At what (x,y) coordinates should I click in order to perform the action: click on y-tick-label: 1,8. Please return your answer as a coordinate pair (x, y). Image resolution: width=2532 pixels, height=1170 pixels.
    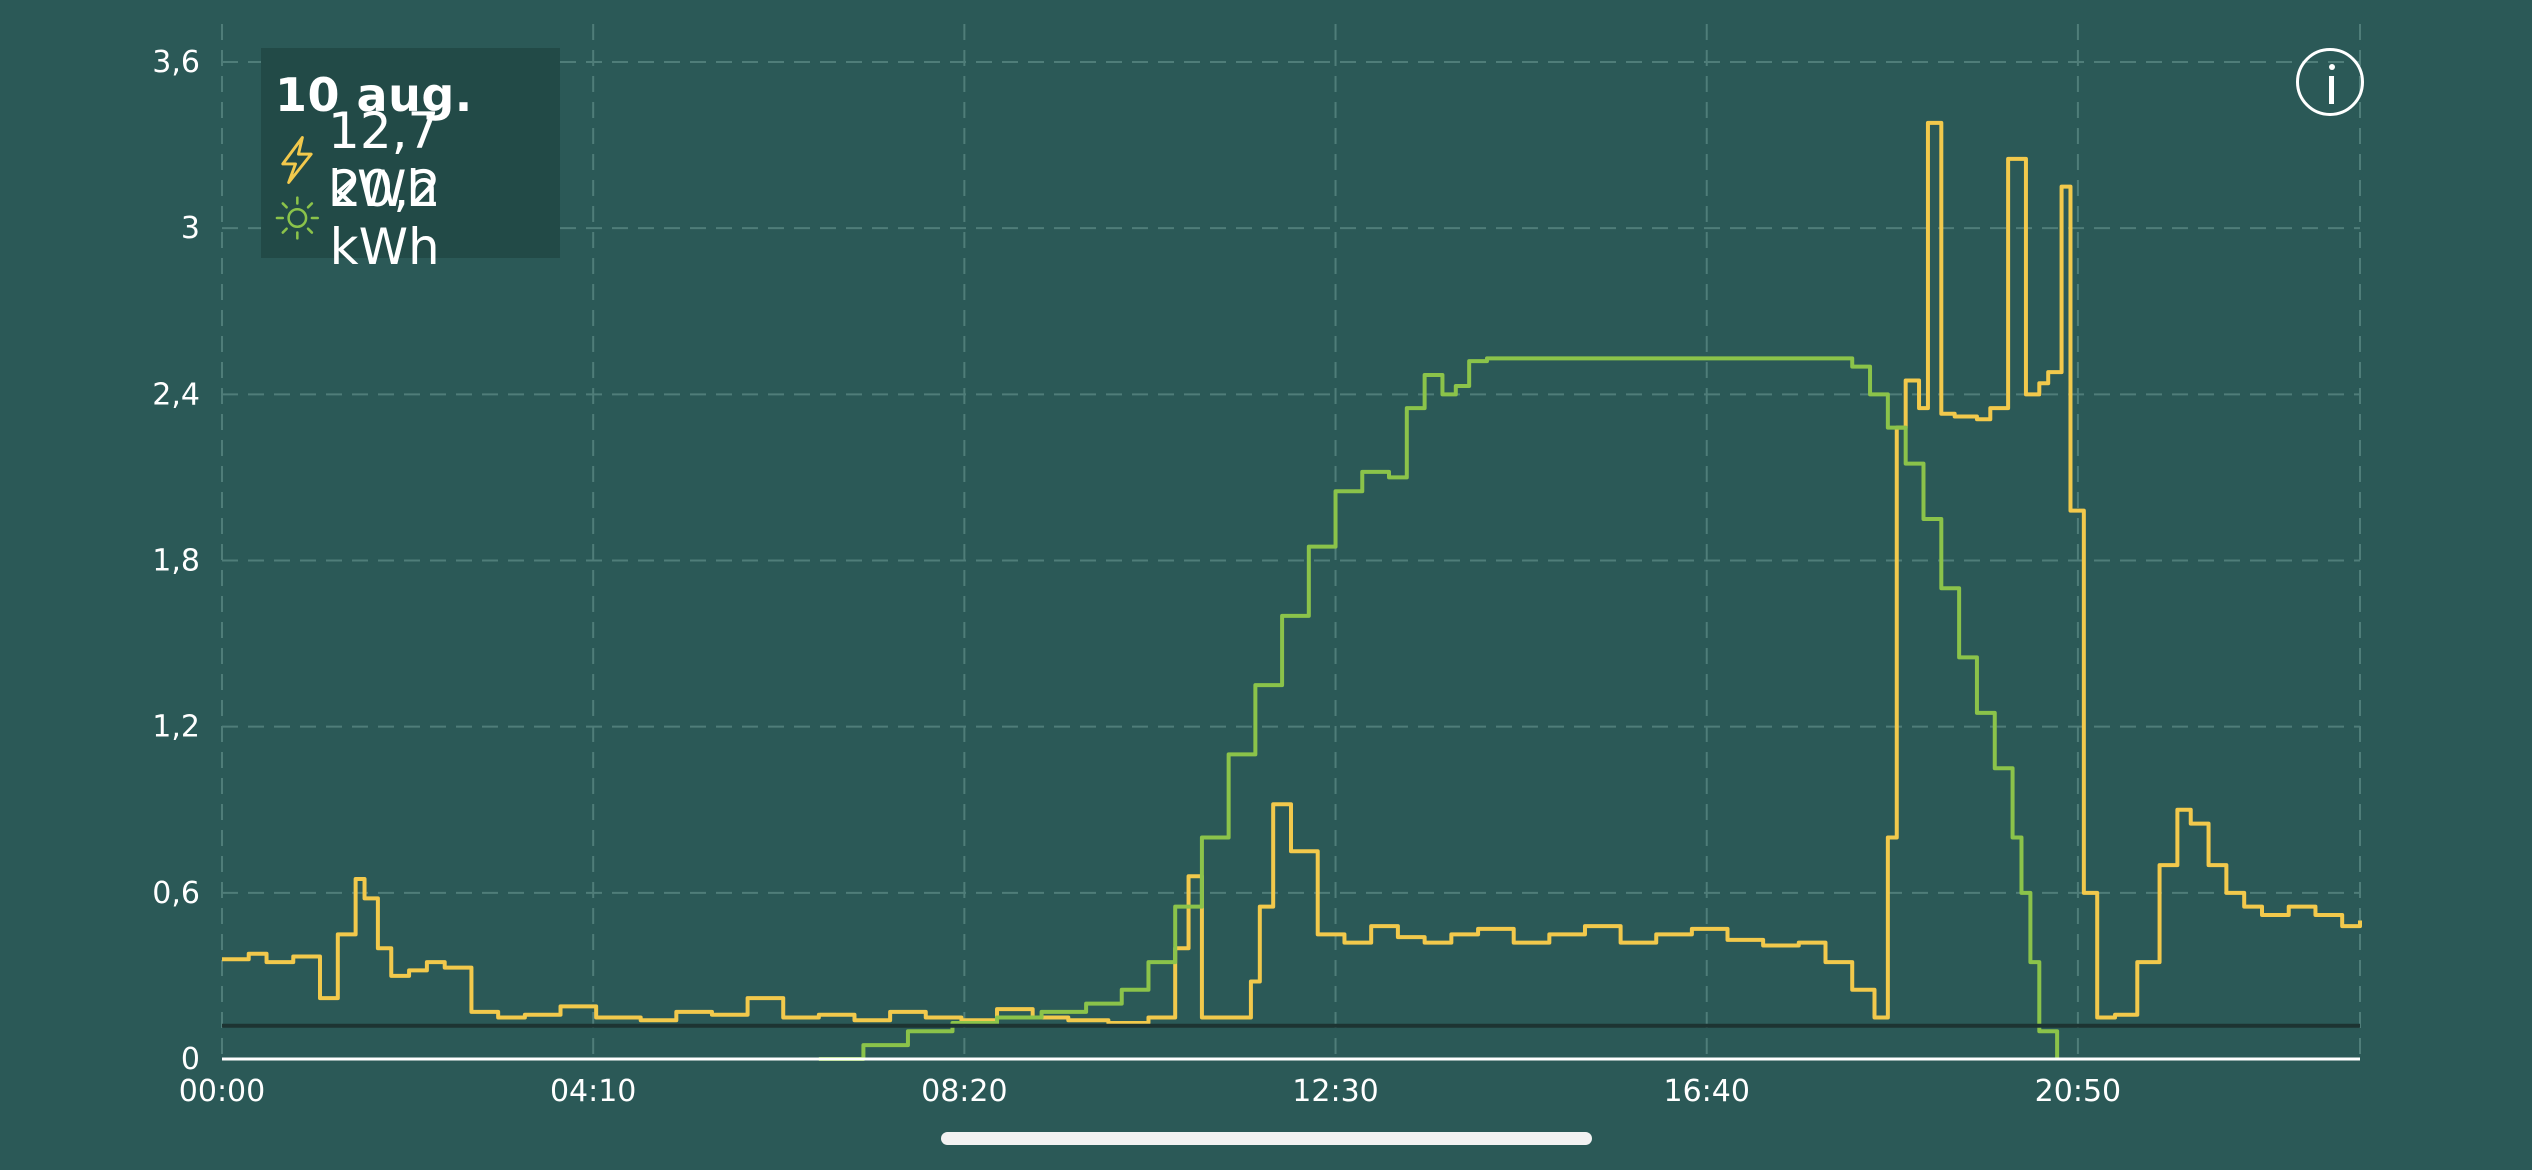
    Looking at the image, I should click on (176, 561).